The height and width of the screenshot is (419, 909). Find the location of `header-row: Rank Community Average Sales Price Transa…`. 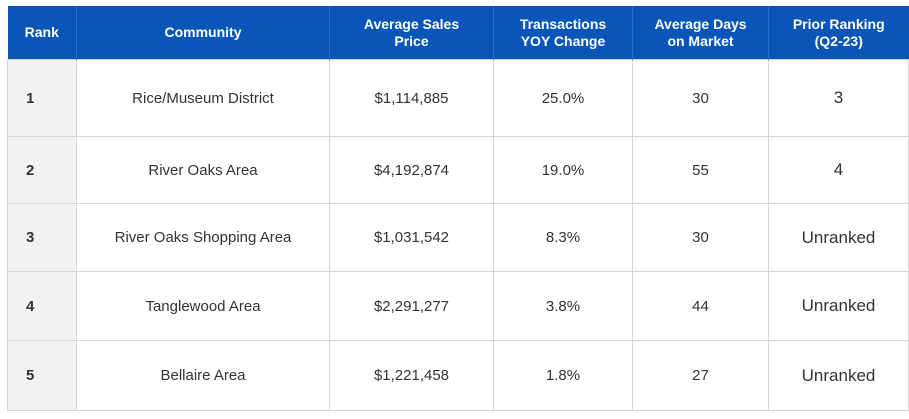

header-row: Rank Community Average Sales Price Transa… is located at coordinates (458, 33).